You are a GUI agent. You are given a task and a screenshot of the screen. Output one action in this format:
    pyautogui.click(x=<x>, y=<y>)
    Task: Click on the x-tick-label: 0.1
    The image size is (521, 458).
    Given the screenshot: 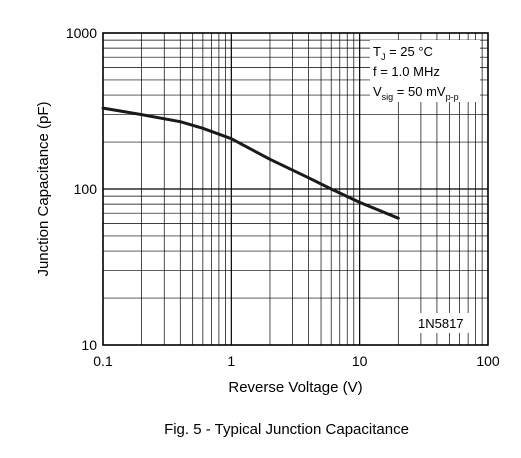 What is the action you would take?
    pyautogui.click(x=103, y=361)
    